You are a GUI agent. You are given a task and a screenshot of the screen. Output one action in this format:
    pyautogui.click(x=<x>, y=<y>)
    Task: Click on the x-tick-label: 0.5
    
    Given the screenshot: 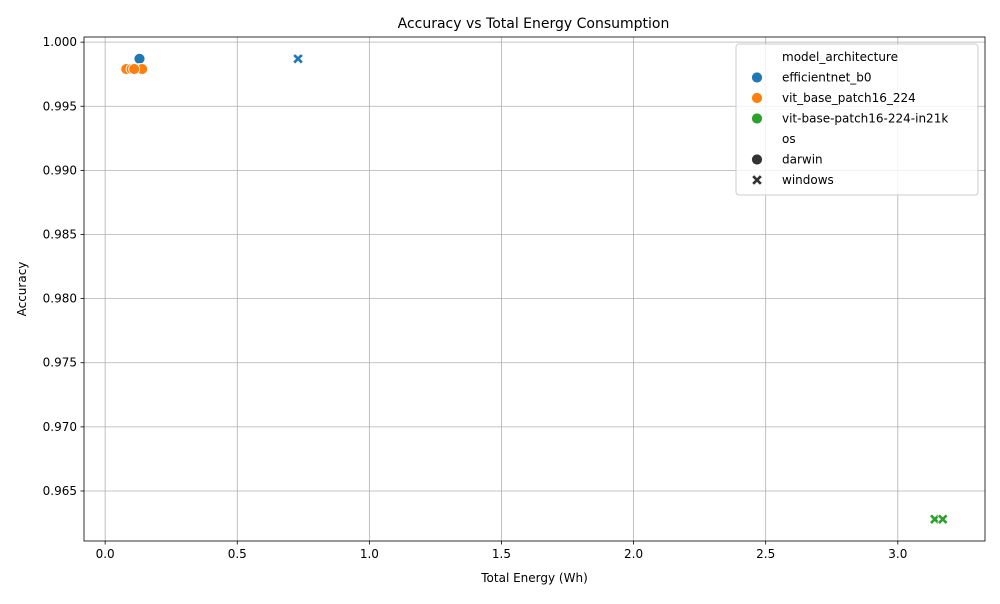 What is the action you would take?
    pyautogui.click(x=237, y=554)
    